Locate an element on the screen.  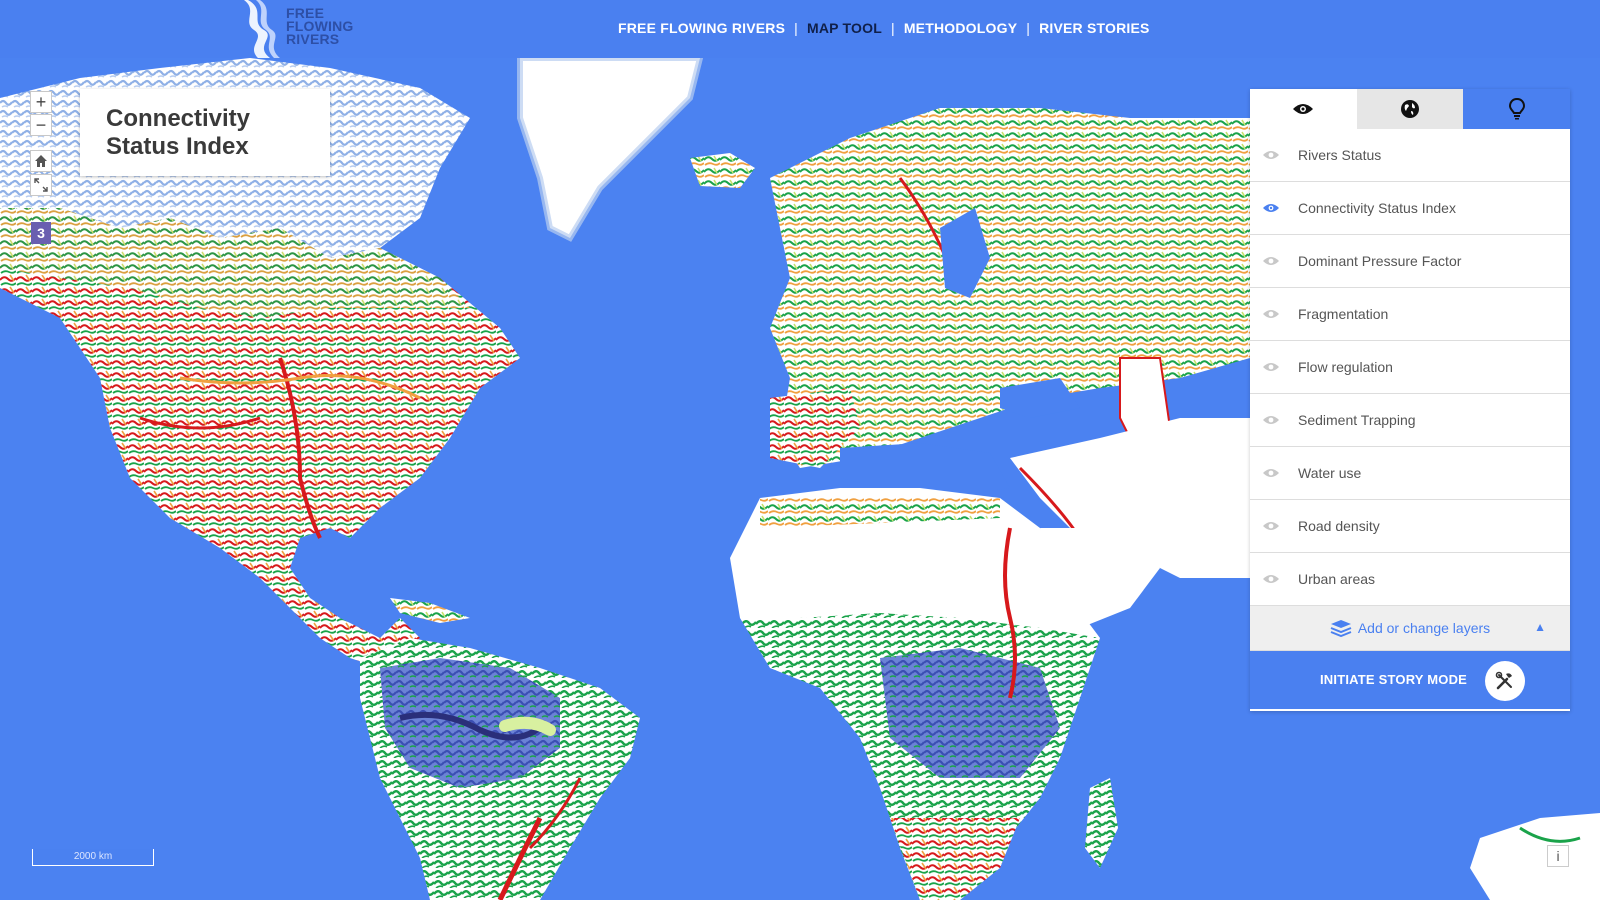
layer-label: Water use is located at coordinates (1330, 473).